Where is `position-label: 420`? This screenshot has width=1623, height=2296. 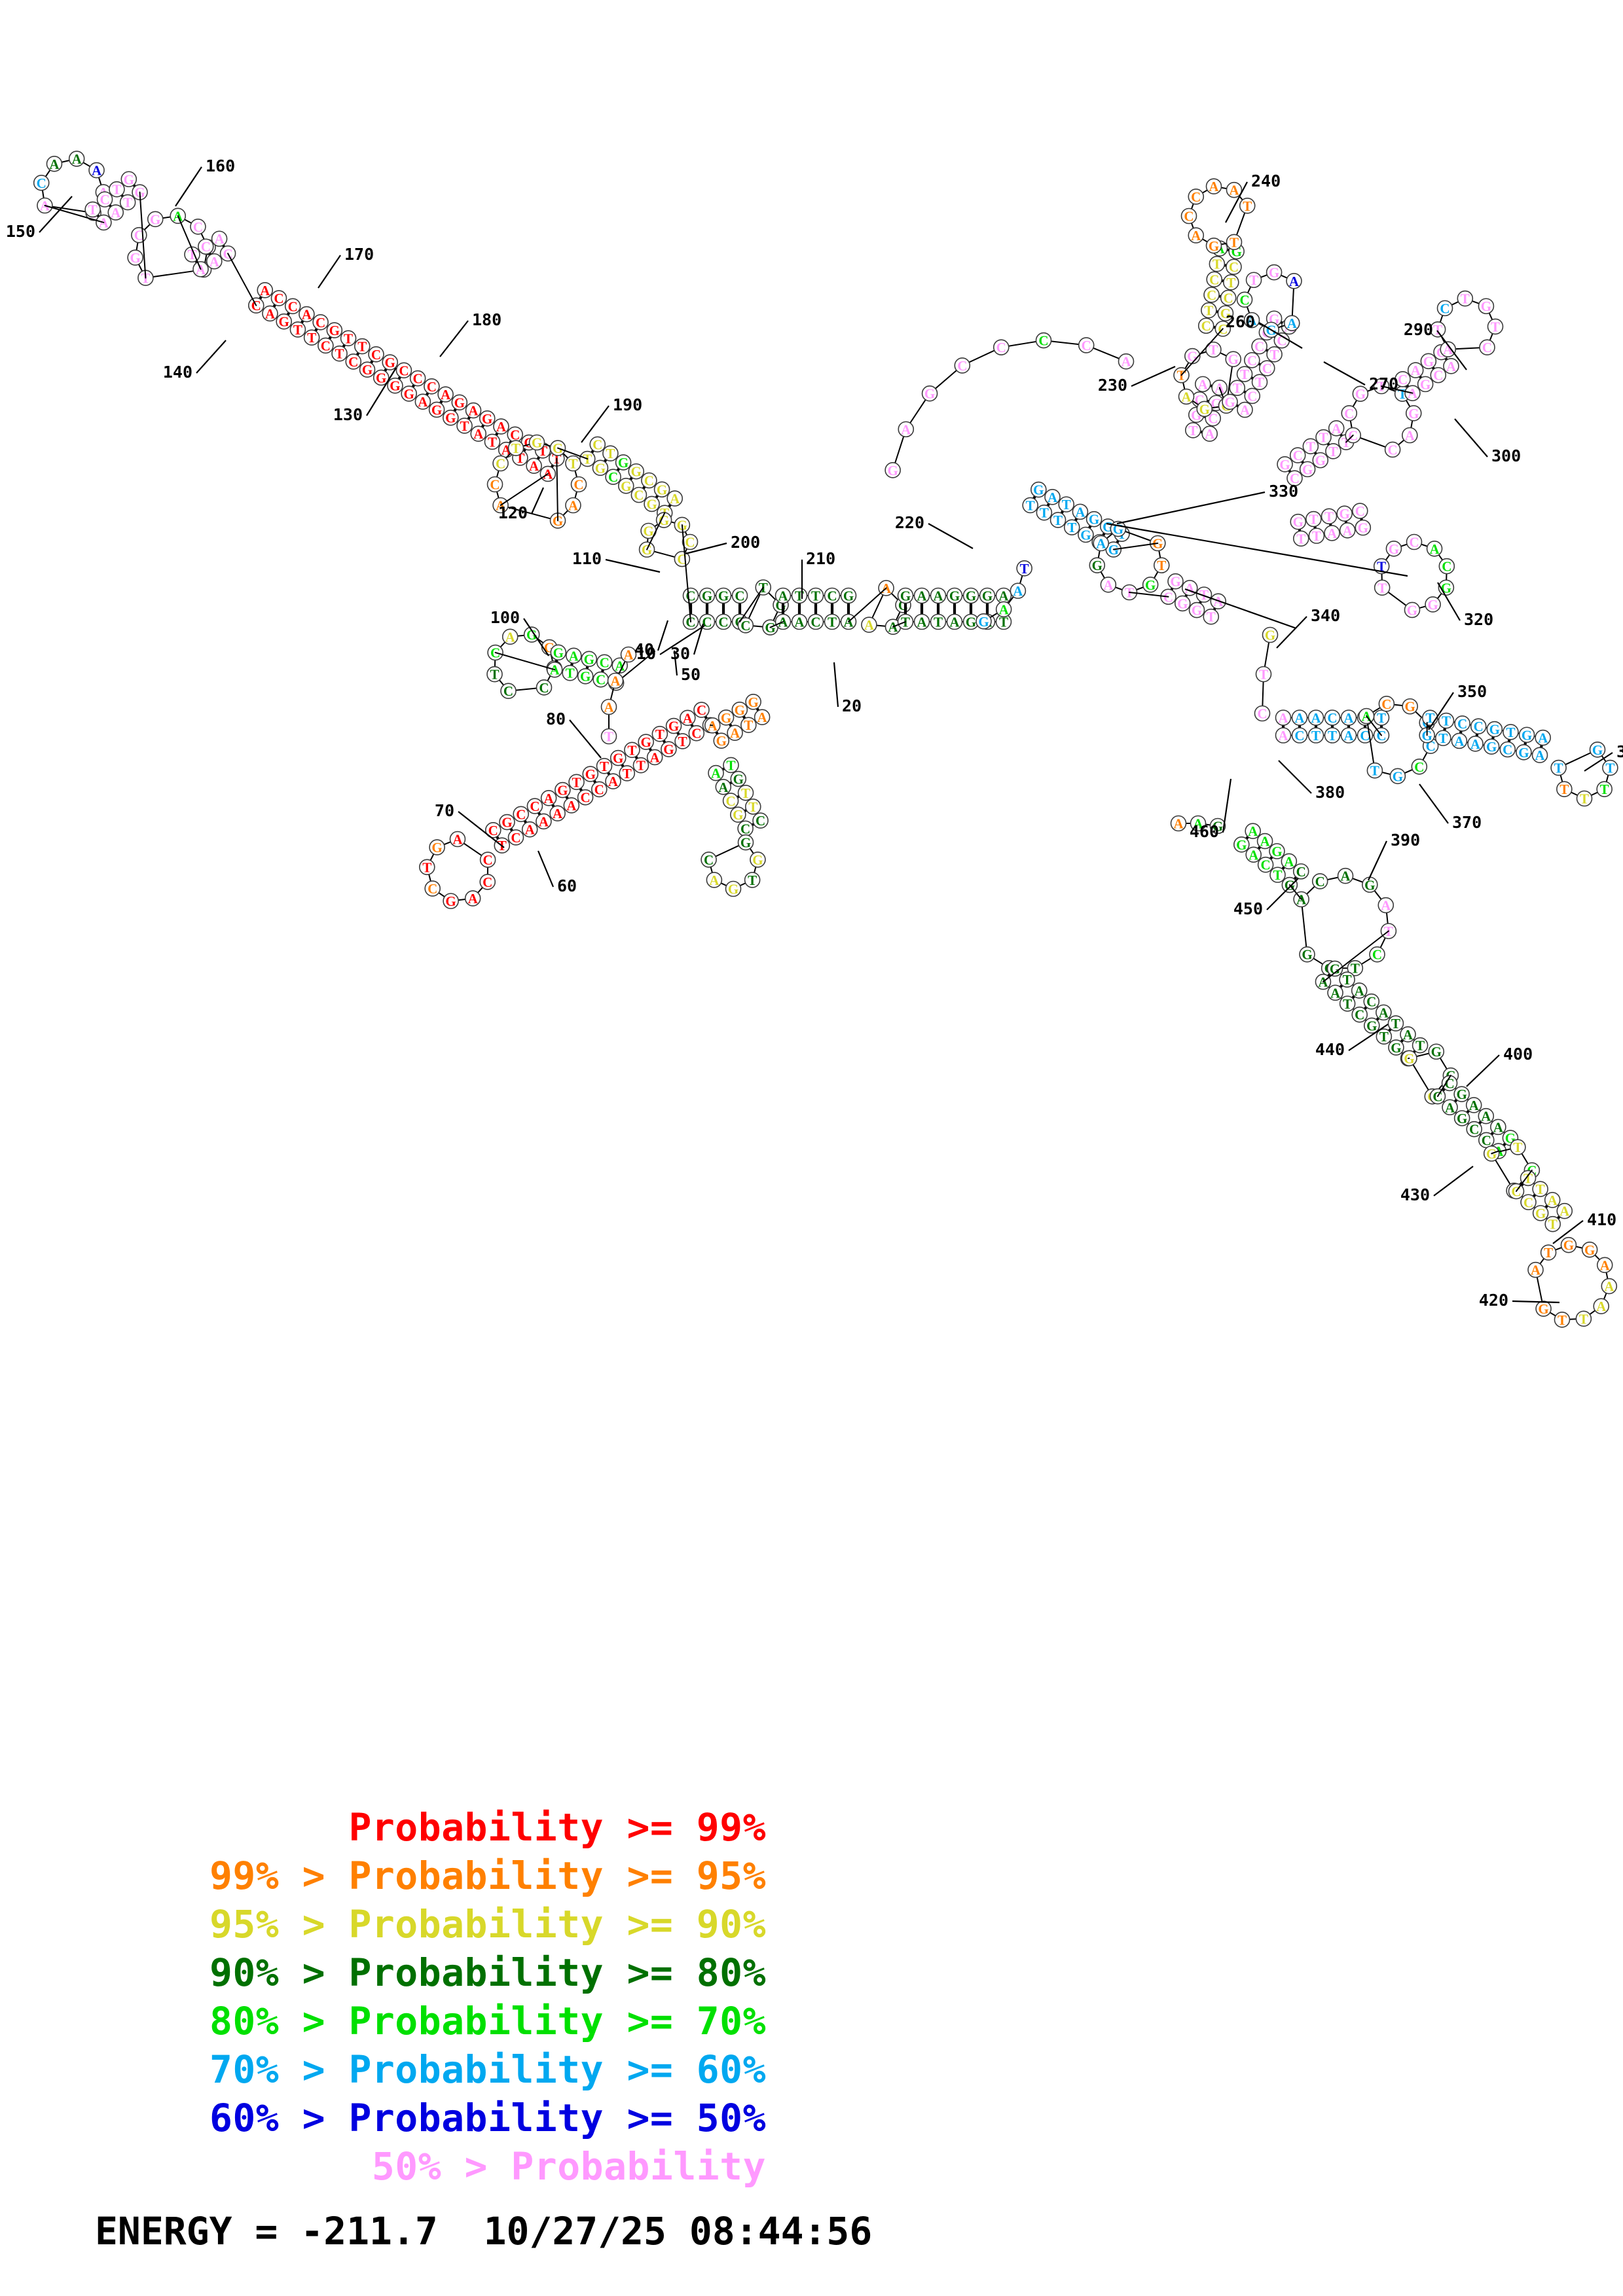
position-label: 420 is located at coordinates (1493, 1300).